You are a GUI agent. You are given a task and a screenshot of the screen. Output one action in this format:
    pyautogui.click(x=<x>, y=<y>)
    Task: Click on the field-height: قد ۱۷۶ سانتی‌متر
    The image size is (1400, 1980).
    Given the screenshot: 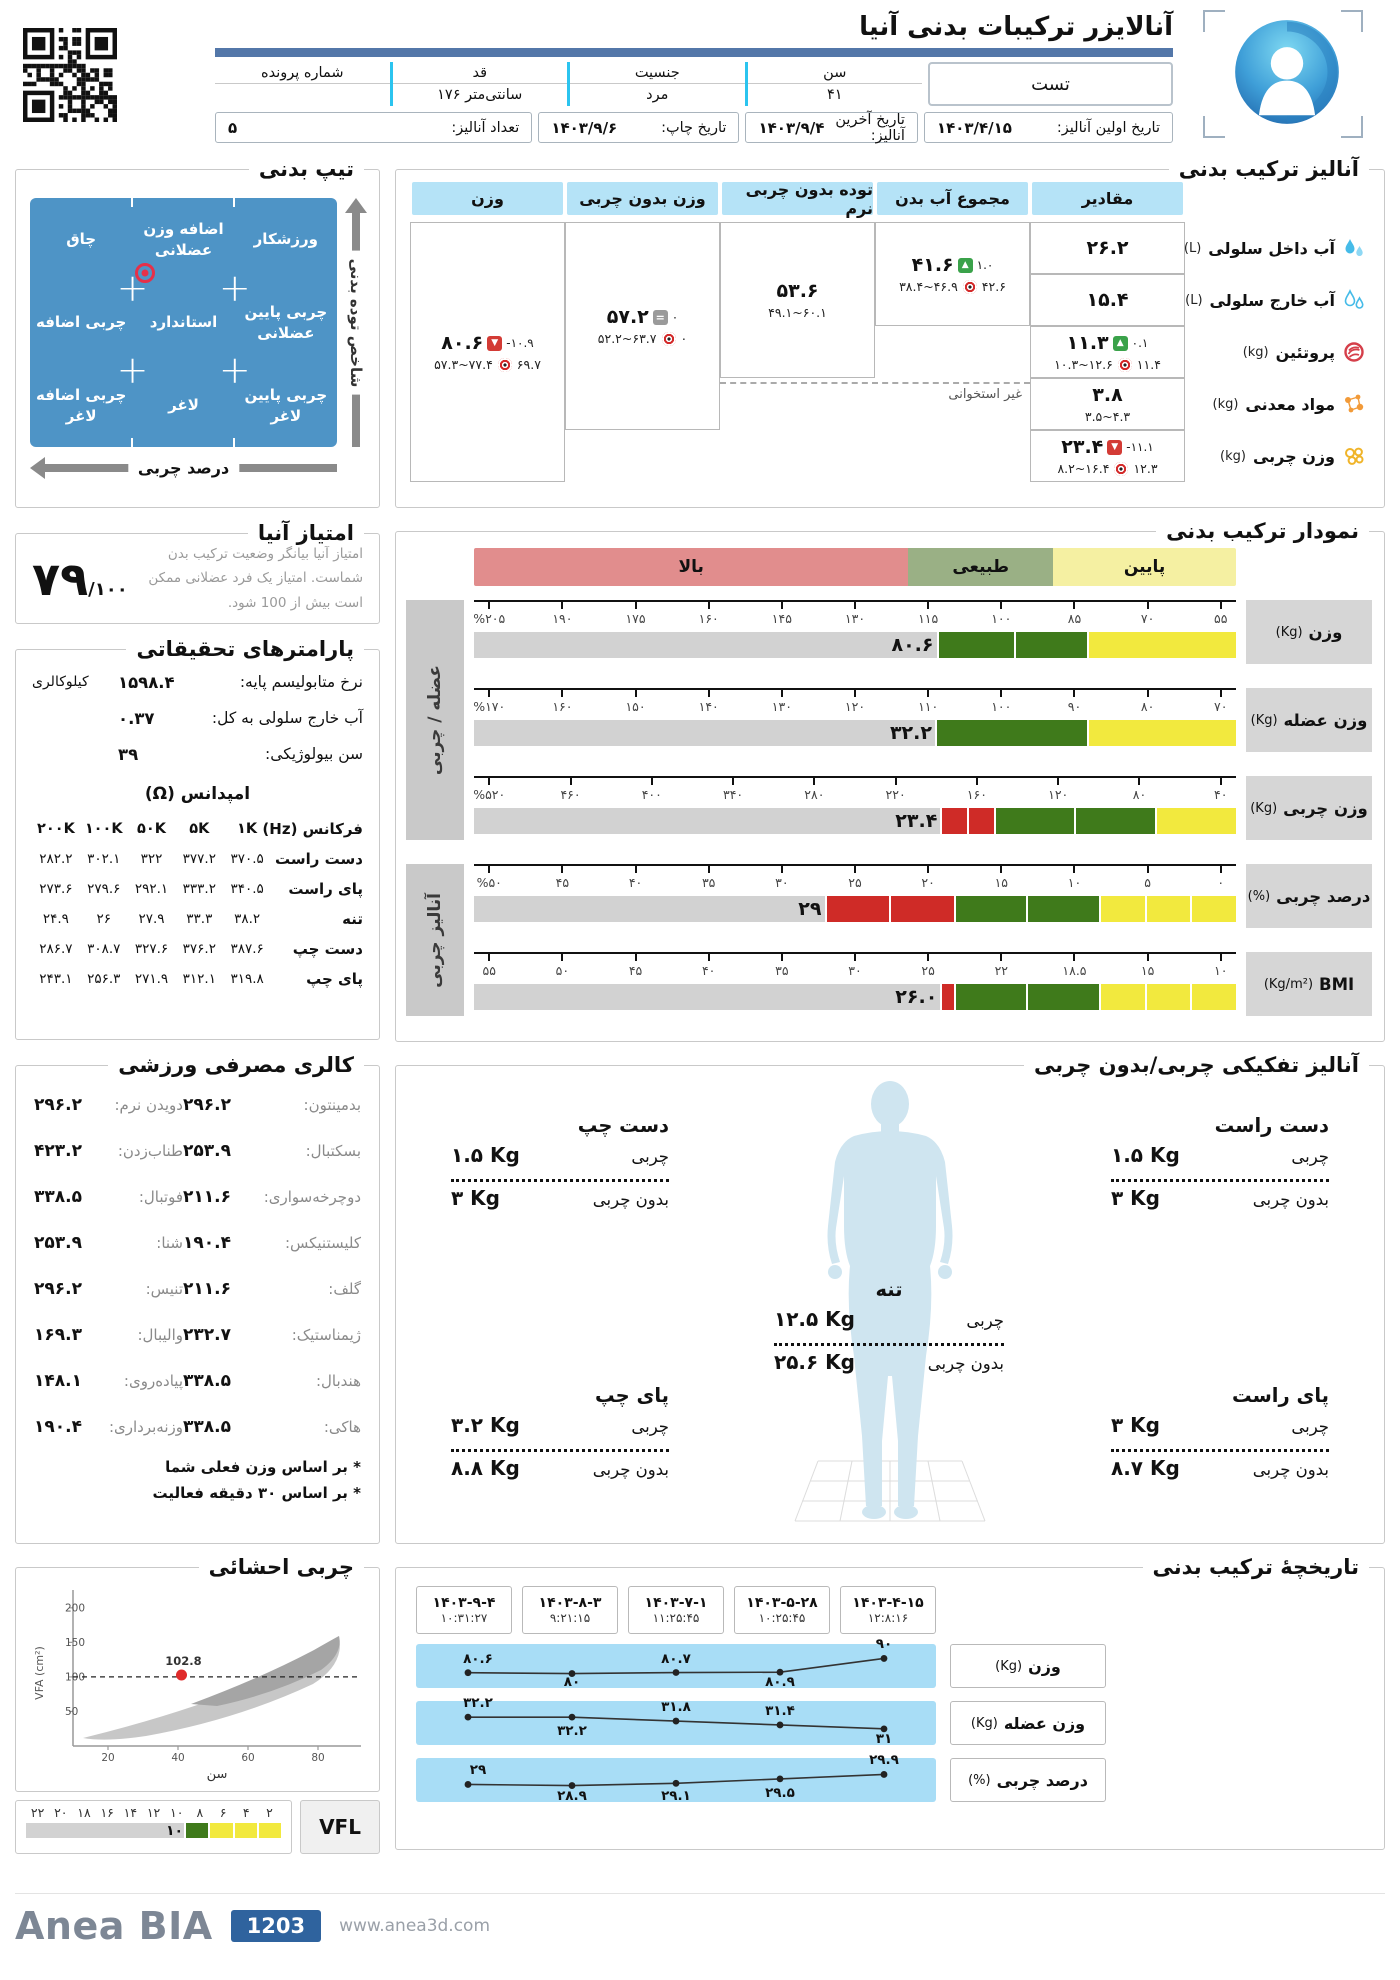 What is the action you would take?
    pyautogui.click(x=478, y=84)
    